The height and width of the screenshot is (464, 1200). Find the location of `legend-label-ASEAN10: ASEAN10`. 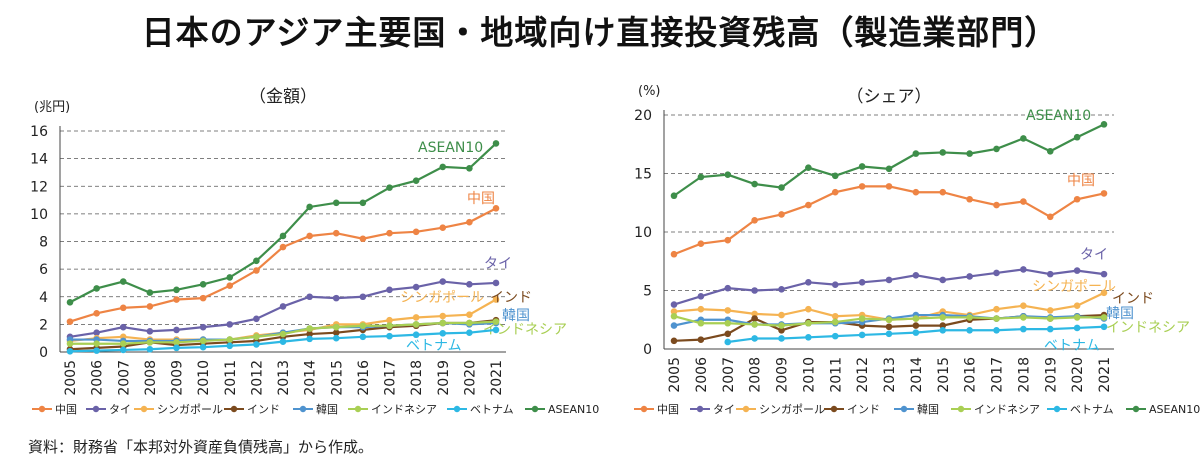

legend-label-ASEAN10: ASEAN10 is located at coordinates (1174, 409).